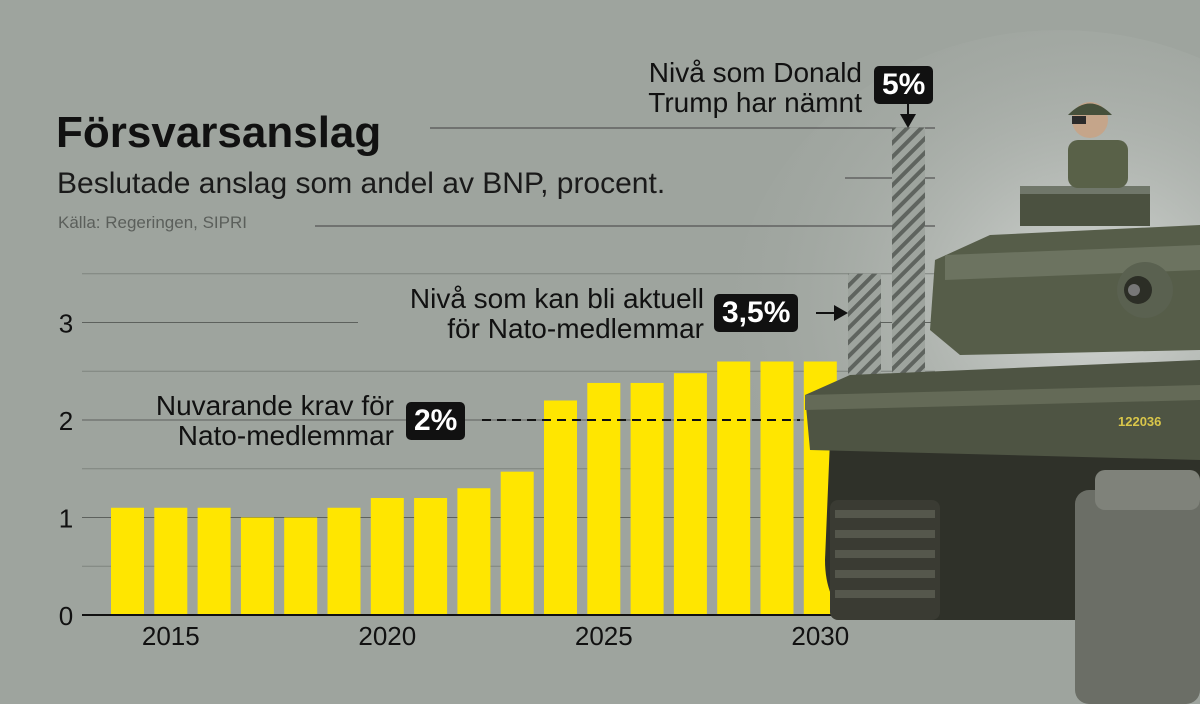 The height and width of the screenshot is (704, 1200). I want to click on trump-annotation-line1: Nivå som Donald, so click(755, 72).